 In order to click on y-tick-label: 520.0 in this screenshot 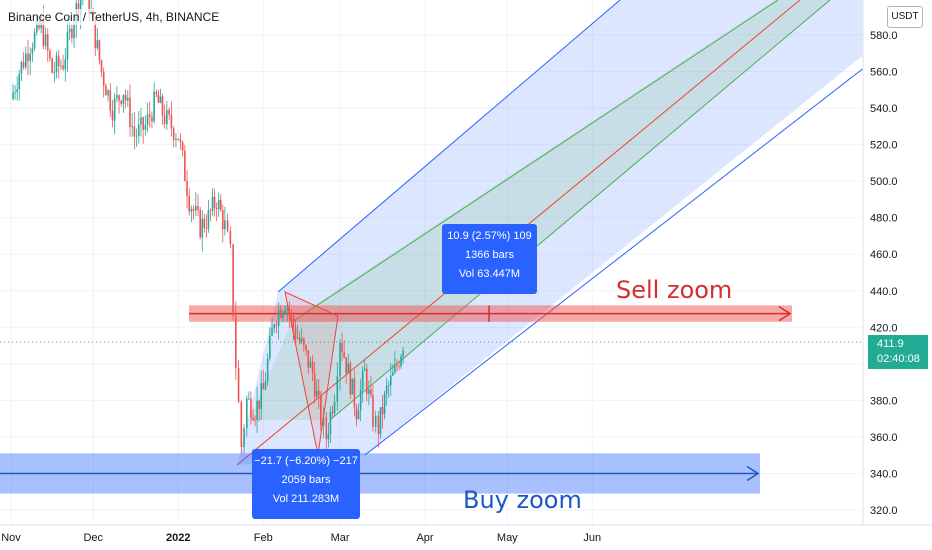, I will do `click(884, 146)`.